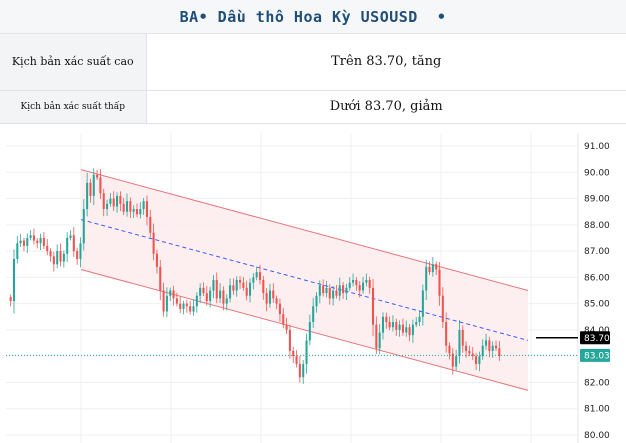 Image resolution: width=626 pixels, height=443 pixels. I want to click on scenario-label-high: Kịch bản xác suất cao, so click(73, 62).